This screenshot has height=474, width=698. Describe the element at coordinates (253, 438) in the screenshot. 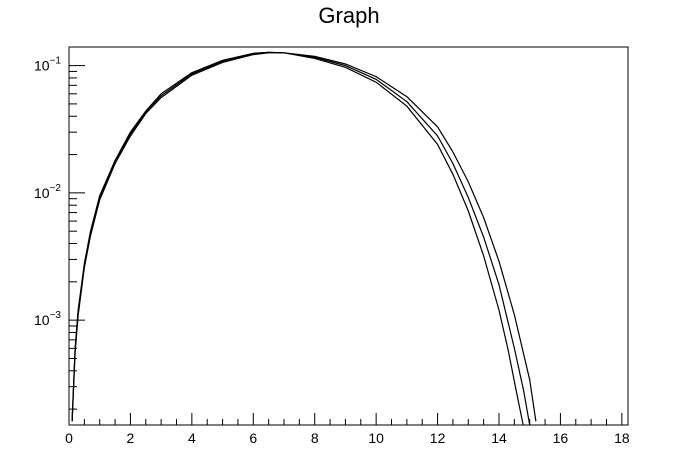

I see `x-tick-label: 6` at that location.